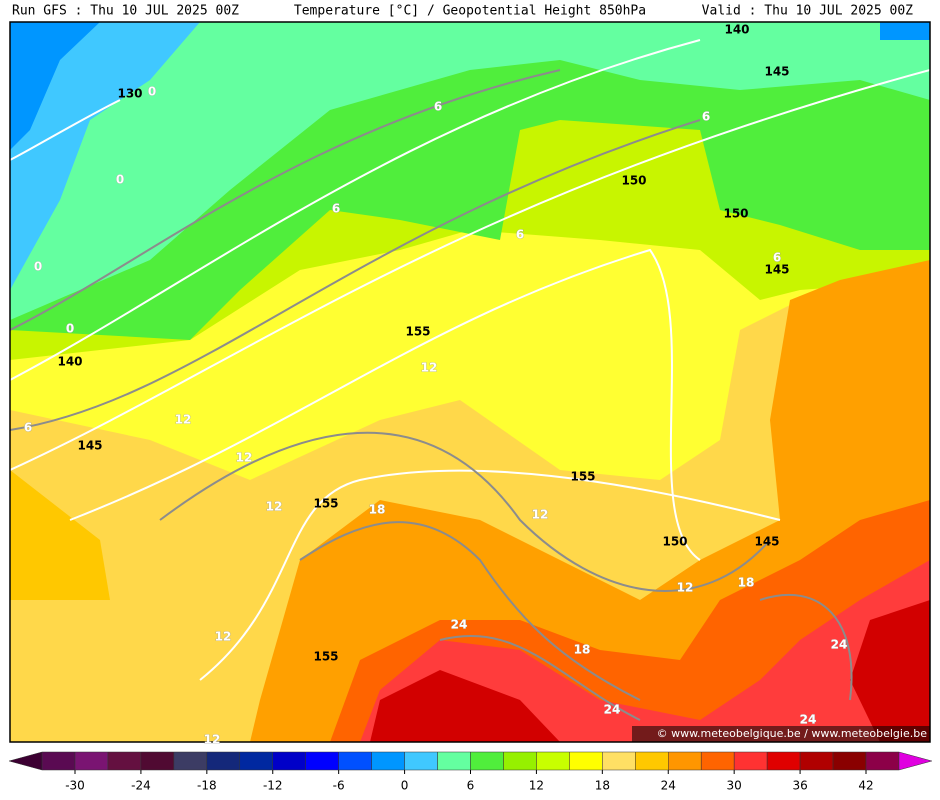 The width and height of the screenshot is (940, 800). I want to click on colorbar-tick-label: 18, so click(602, 786).